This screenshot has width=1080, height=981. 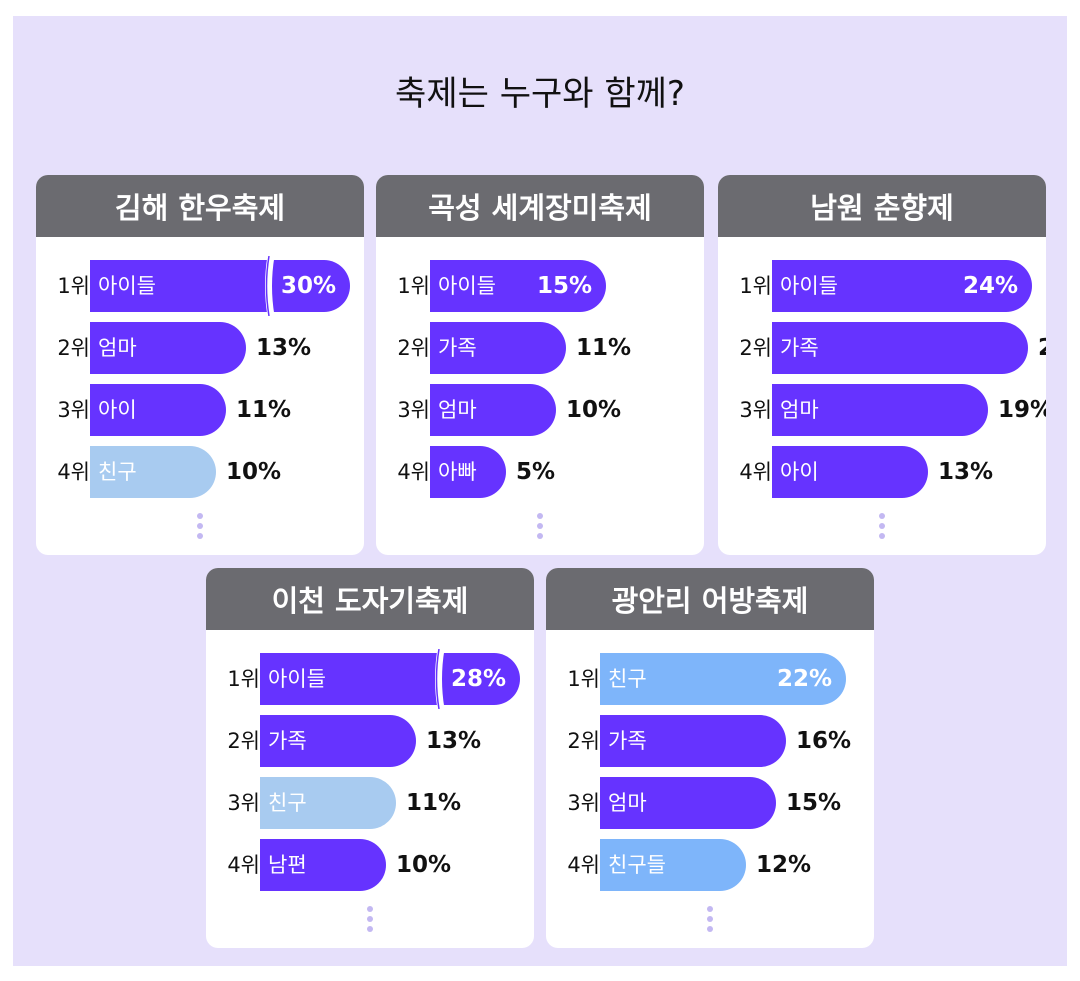 I want to click on festival-card: 남원 춘향제 1위 아이들 24% 2위 가족 23% 3위 엄마 19% 4위 아이 13%, so click(x=882, y=365).